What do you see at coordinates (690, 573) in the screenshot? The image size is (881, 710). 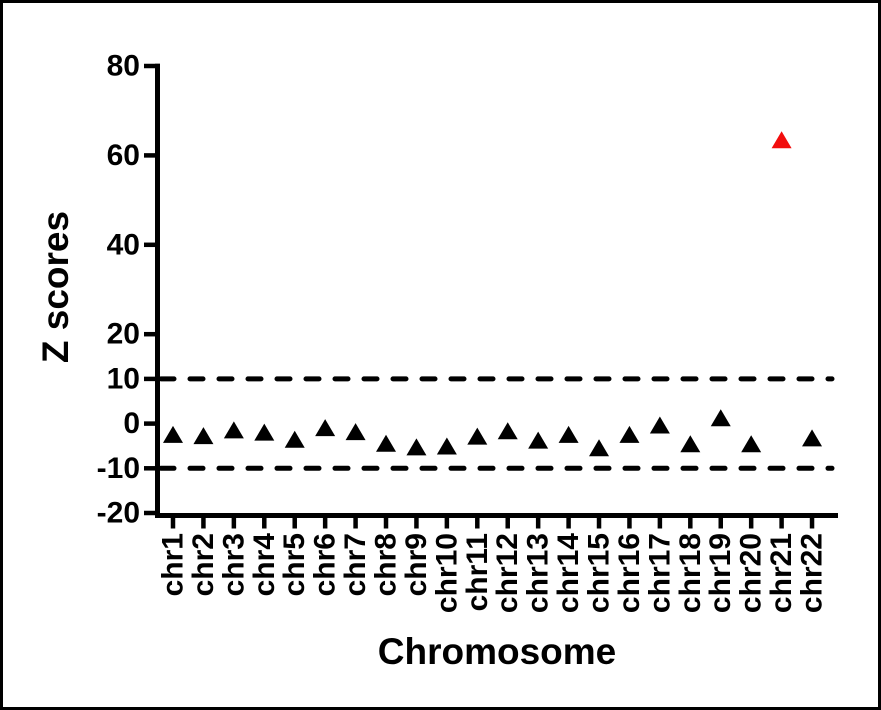 I see `x-tick-label: chr18` at bounding box center [690, 573].